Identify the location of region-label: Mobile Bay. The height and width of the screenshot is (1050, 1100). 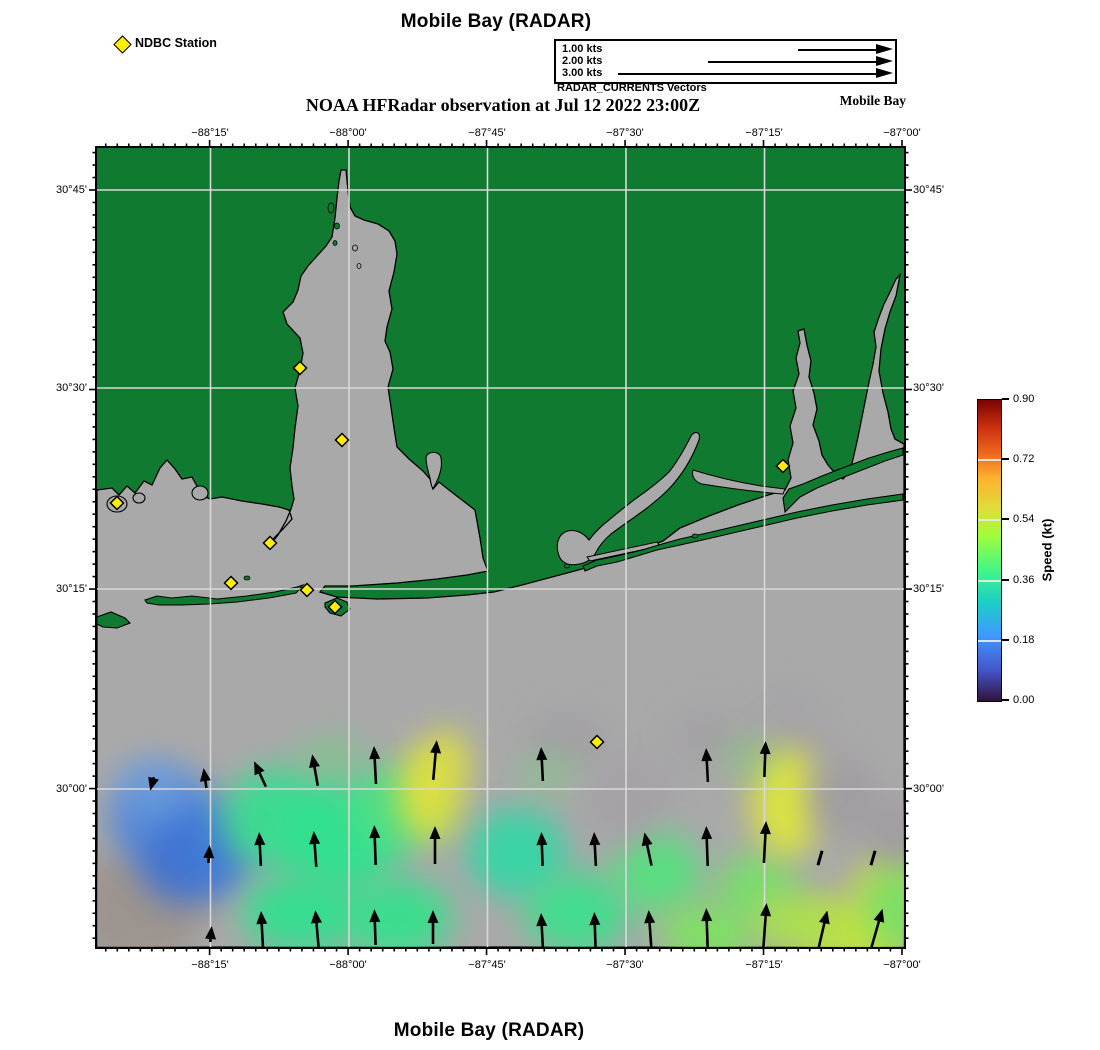
(872, 100).